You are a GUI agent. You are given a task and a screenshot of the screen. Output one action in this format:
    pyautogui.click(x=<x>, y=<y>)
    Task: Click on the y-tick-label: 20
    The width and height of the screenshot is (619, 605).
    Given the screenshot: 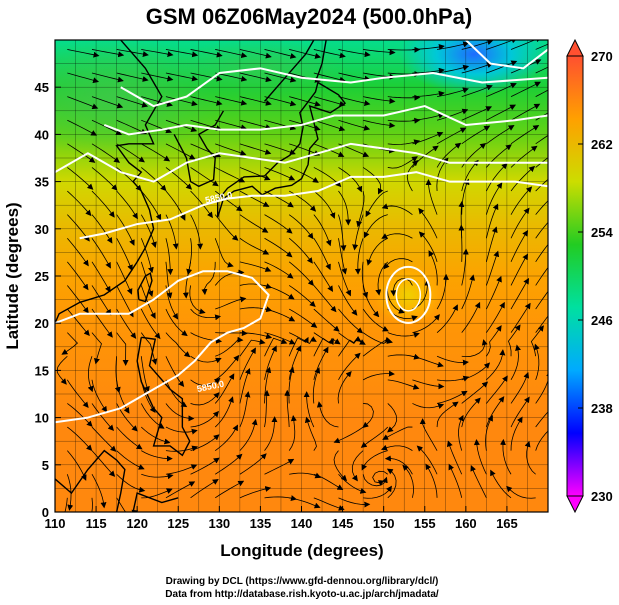 What is the action you would take?
    pyautogui.click(x=42, y=323)
    